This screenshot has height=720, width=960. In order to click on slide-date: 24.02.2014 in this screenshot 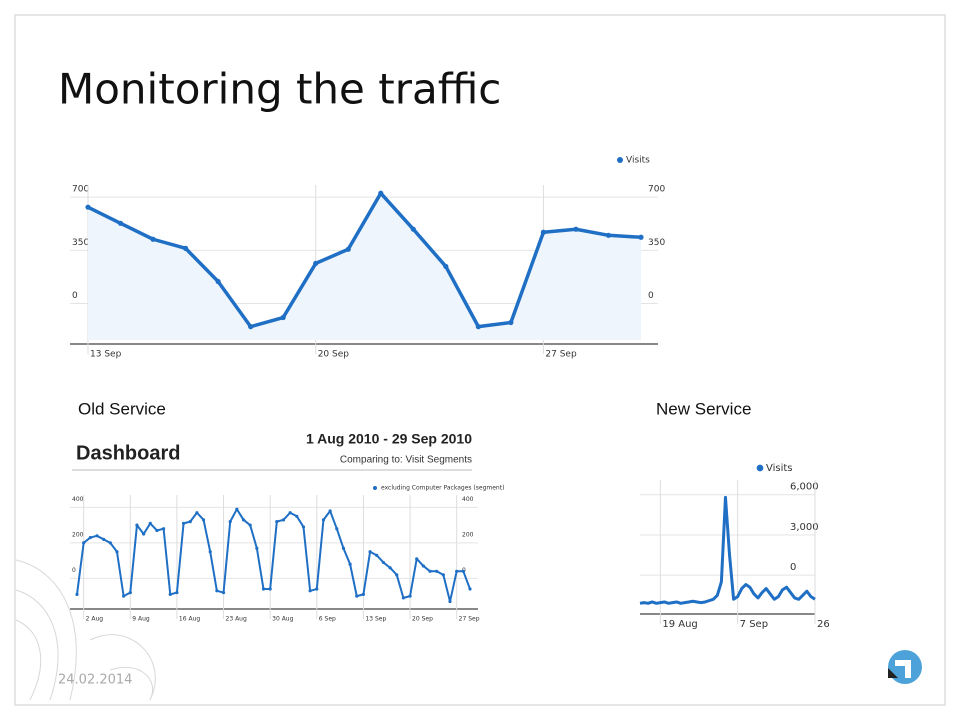, I will do `click(95, 680)`.